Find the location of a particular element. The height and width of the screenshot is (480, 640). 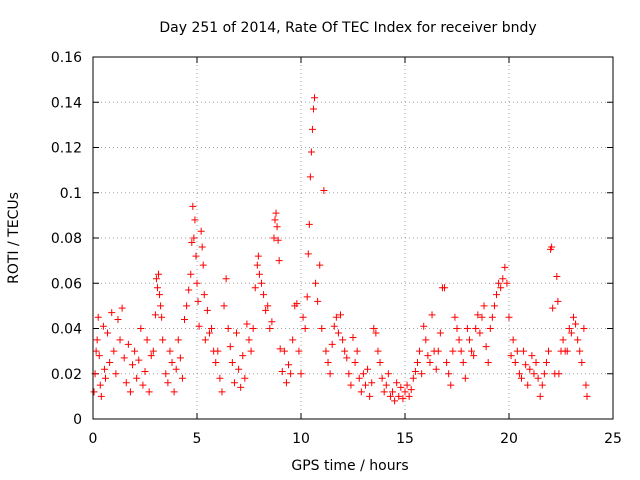

x-tick-label: 15 is located at coordinates (405, 439).